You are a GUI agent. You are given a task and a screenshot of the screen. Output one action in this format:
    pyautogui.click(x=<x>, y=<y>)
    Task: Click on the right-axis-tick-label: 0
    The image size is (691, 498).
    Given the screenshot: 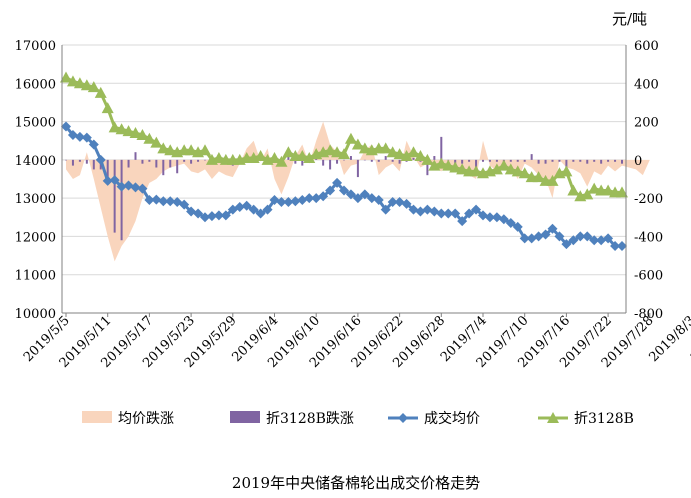 What is the action you would take?
    pyautogui.click(x=638, y=161)
    